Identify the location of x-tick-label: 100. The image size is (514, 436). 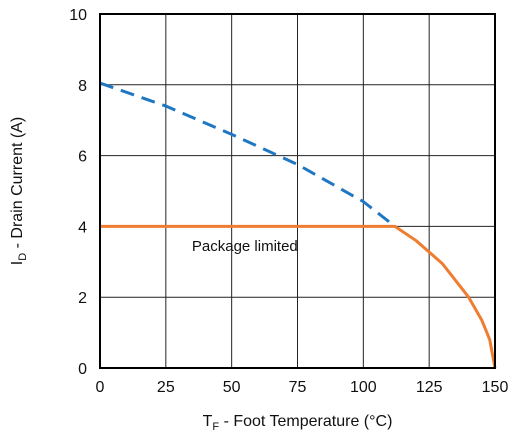
(363, 387).